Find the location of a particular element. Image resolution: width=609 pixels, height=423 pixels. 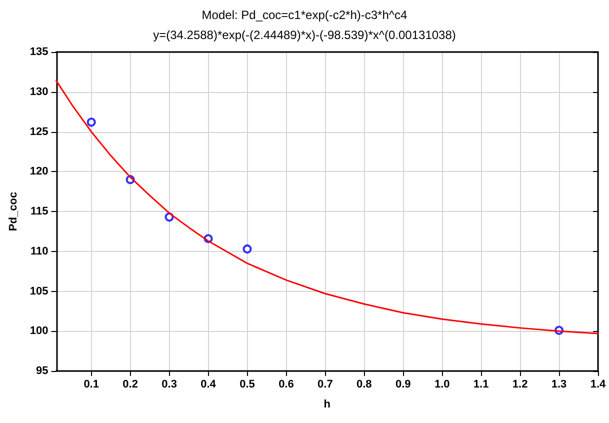

y-tick-label: 120 is located at coordinates (39, 172).